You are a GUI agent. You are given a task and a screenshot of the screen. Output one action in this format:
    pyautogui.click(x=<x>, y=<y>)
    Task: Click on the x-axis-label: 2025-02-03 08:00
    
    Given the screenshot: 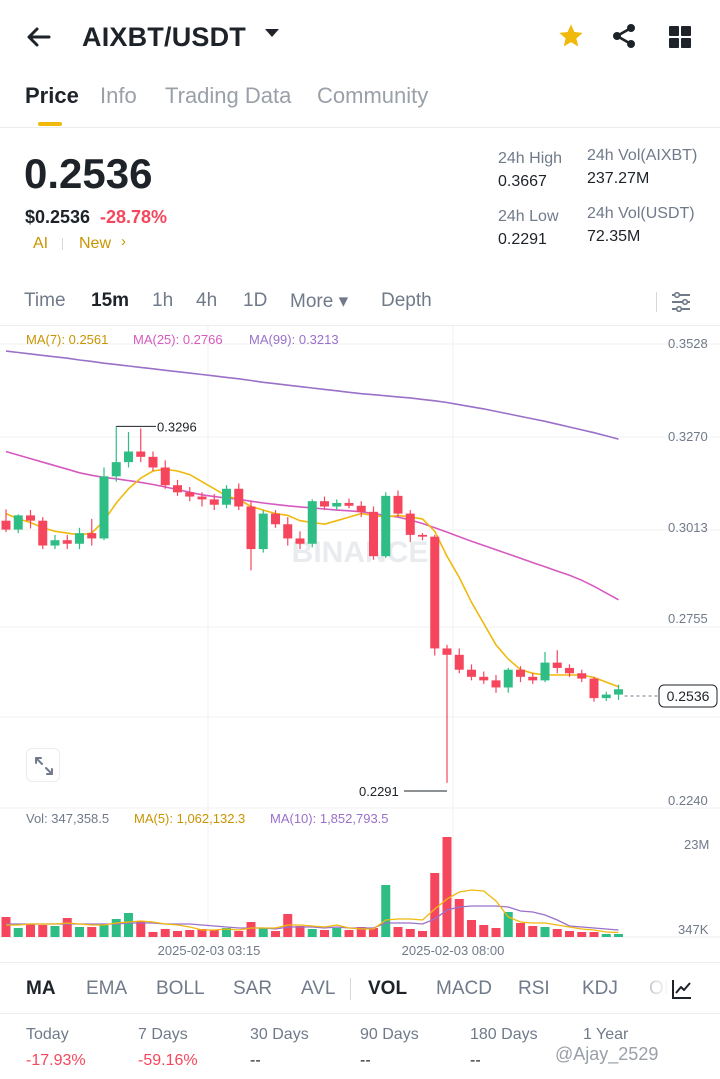 What is the action you would take?
    pyautogui.click(x=453, y=950)
    